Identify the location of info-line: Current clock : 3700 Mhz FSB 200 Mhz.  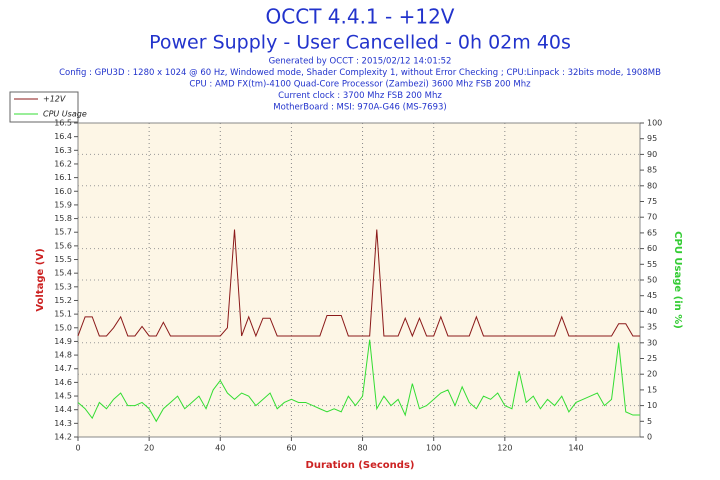
(360, 96).